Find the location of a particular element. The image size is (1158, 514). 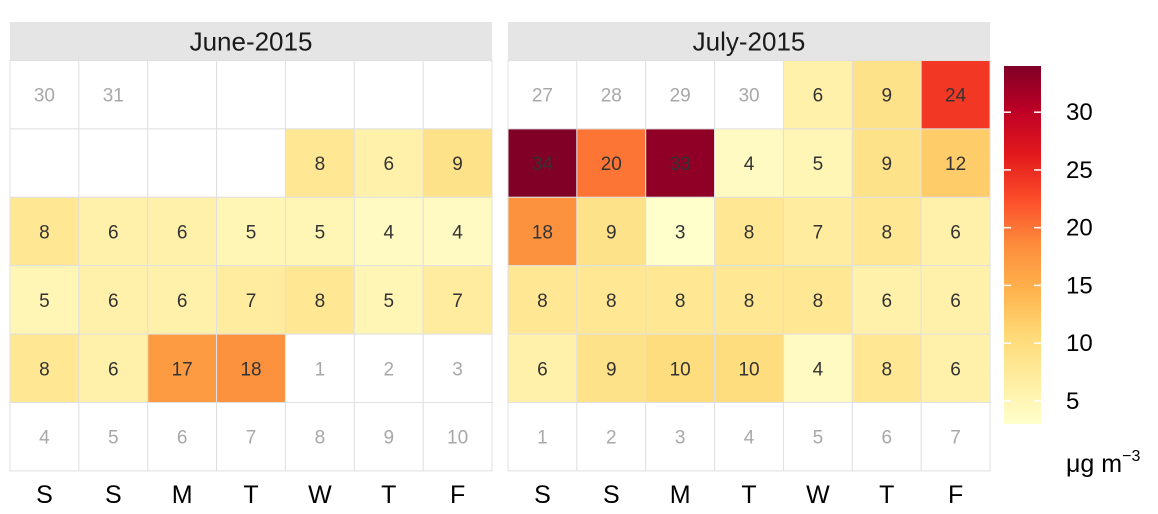

value-label: 20 is located at coordinates (611, 164).